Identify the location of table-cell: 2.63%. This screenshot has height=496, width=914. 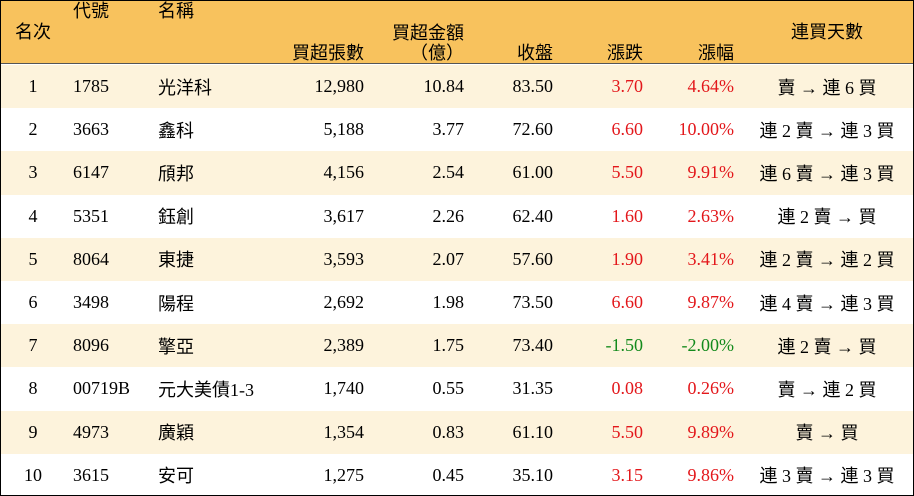
(711, 215).